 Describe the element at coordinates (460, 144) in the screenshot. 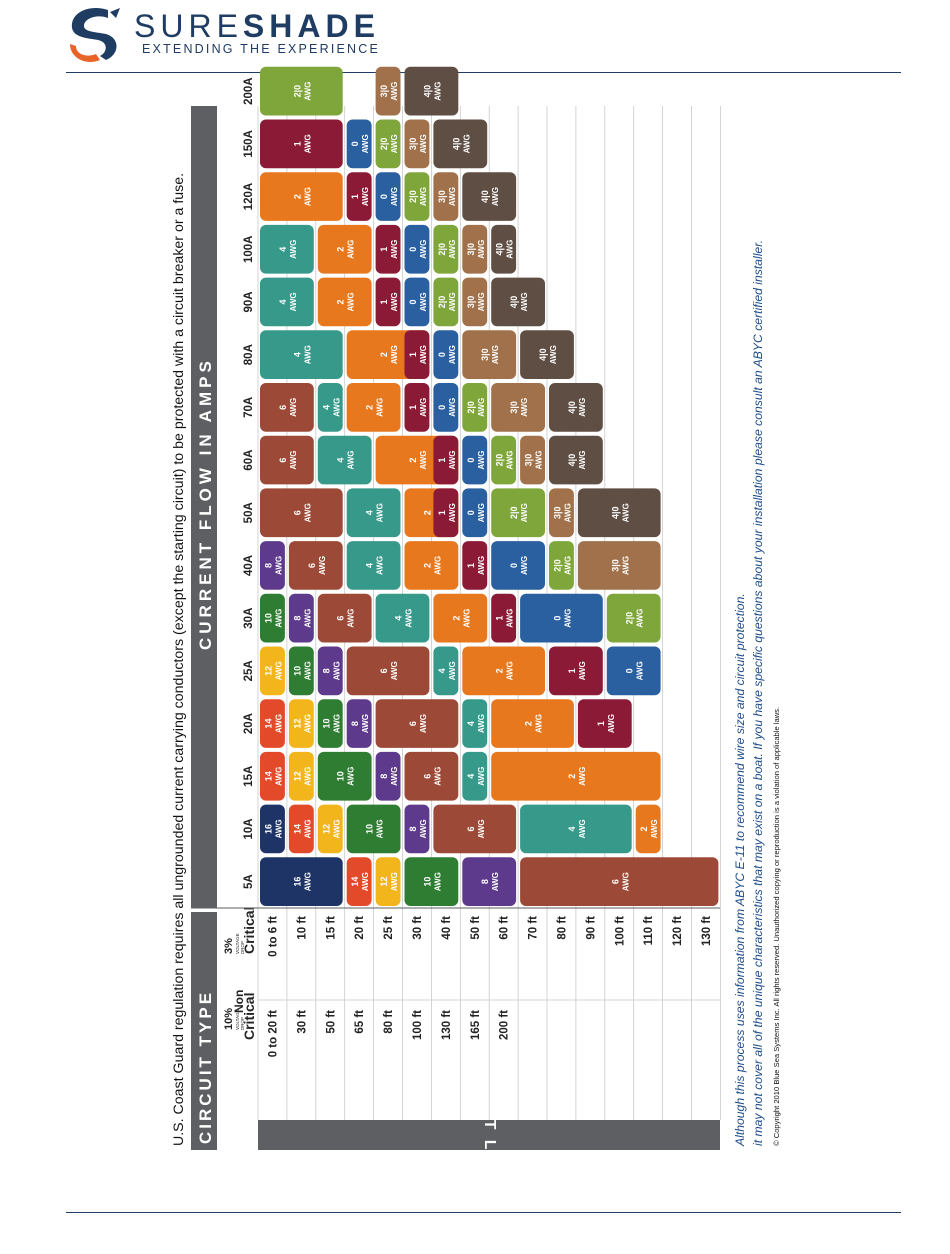

I see `wire-gauge-bar: 4|0 AWG` at that location.